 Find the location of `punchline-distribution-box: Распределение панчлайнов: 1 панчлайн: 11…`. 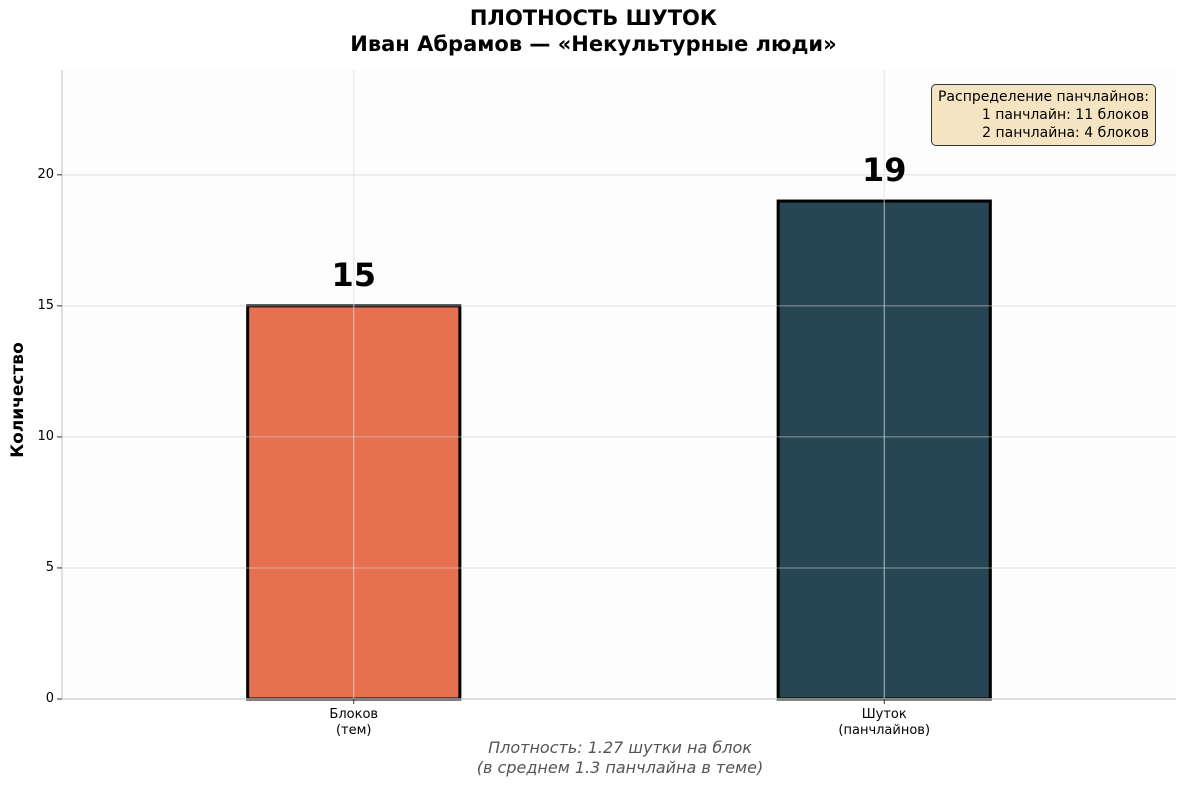

punchline-distribution-box: Распределение панчлайнов: 1 панчлайн: 11… is located at coordinates (1043, 115).